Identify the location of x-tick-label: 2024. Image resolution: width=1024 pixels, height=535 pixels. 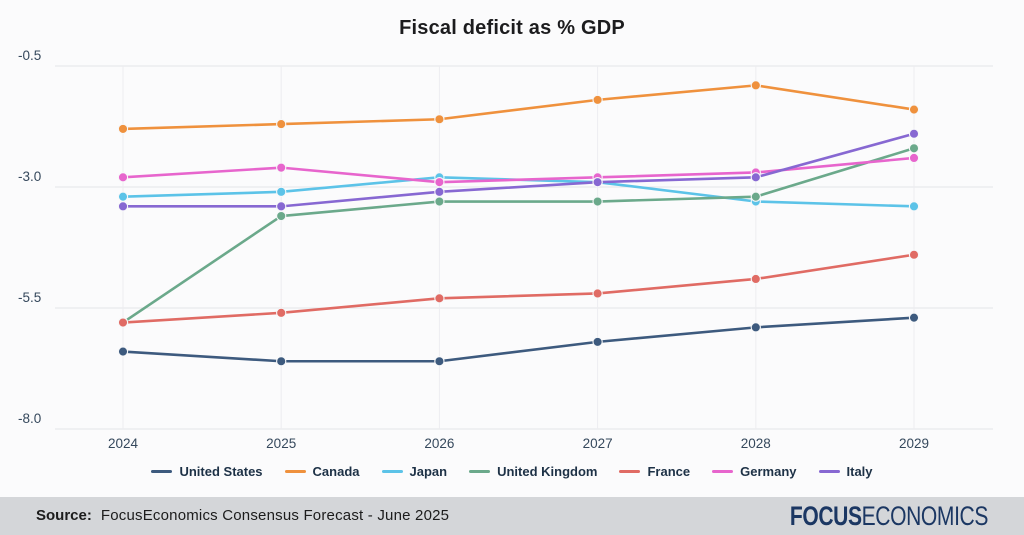
(123, 443).